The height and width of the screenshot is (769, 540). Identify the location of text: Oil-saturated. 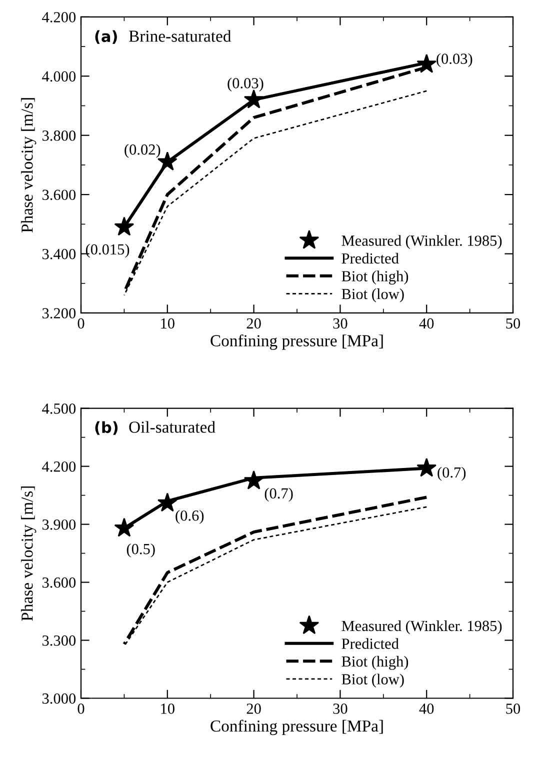
(172, 427).